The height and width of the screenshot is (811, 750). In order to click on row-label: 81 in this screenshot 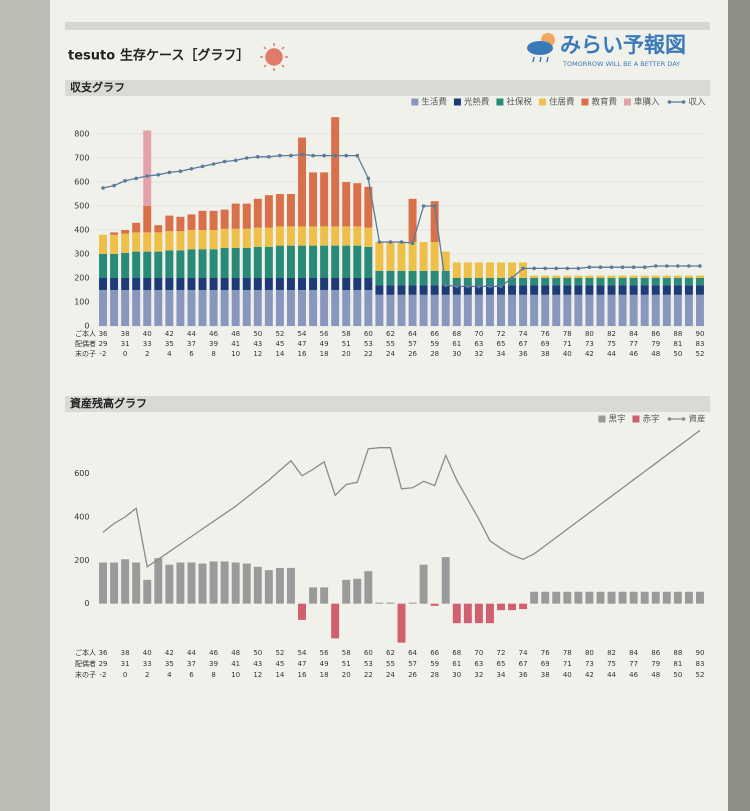, I will do `click(677, 344)`.